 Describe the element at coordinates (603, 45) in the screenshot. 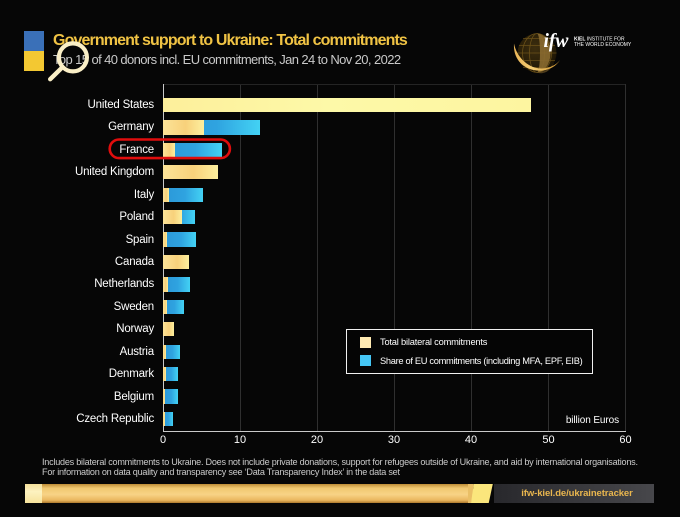

I see `svg-text: THE WORLD ECONOMY` at that location.